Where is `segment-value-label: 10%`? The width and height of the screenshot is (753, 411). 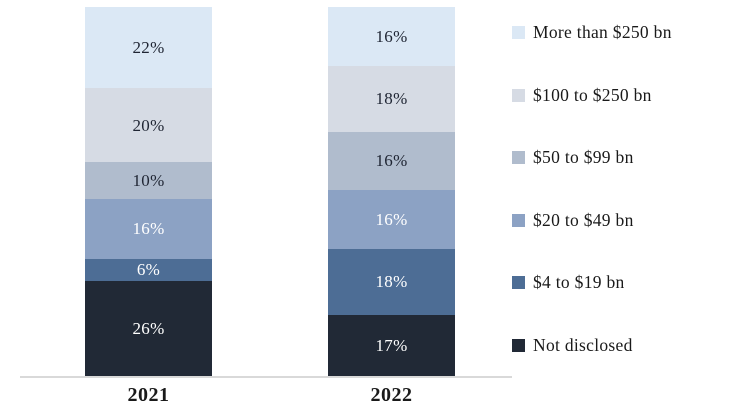 segment-value-label: 10% is located at coordinates (148, 181).